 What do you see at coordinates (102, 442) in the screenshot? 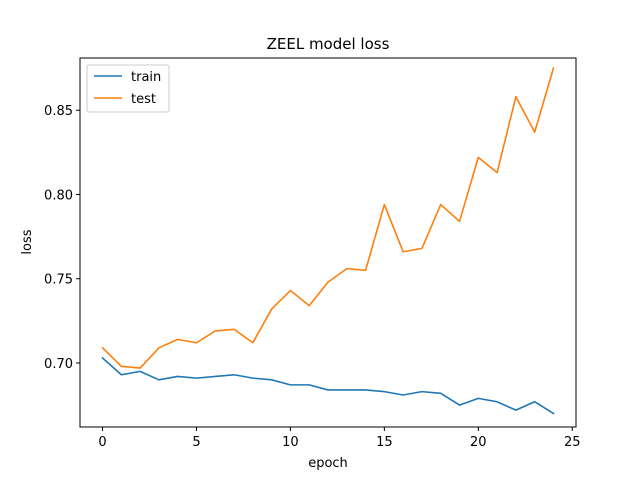
I see `x-tick-label: 0` at bounding box center [102, 442].